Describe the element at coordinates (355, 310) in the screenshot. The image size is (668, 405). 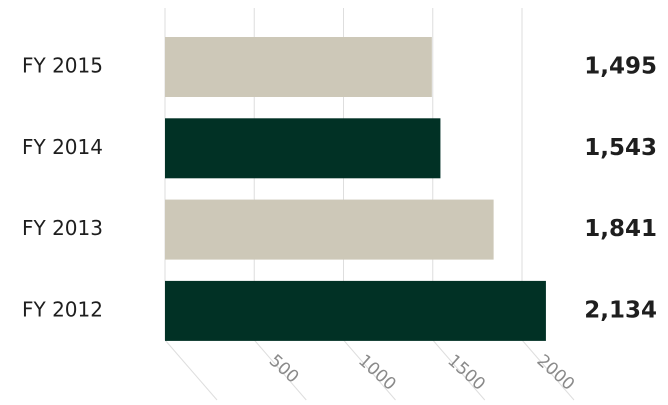
I see `bar-fy-2012` at that location.